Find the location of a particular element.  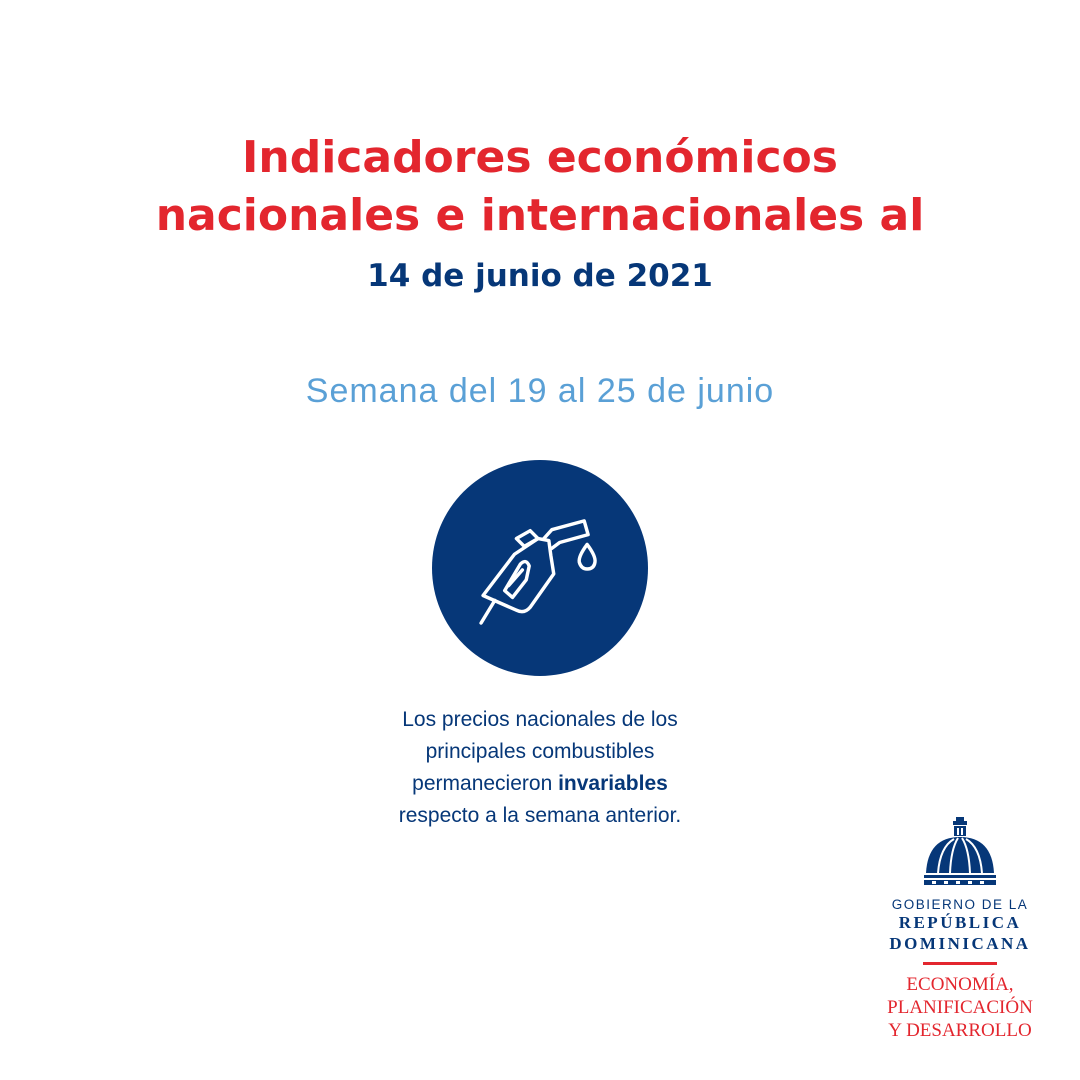

week-range: Semana del 19 al 25 de junio is located at coordinates (540, 391).